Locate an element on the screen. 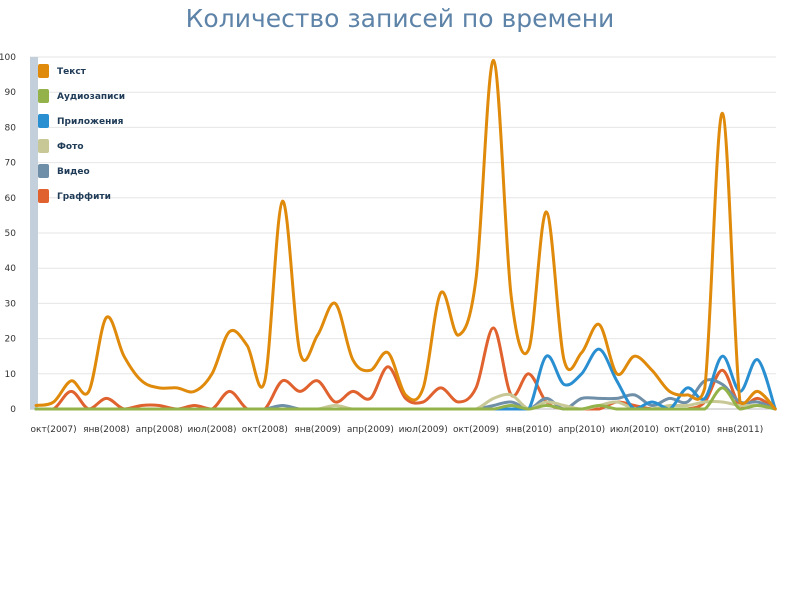 The height and width of the screenshot is (600, 800). x-tick-label: янв(2008) is located at coordinates (106, 430).